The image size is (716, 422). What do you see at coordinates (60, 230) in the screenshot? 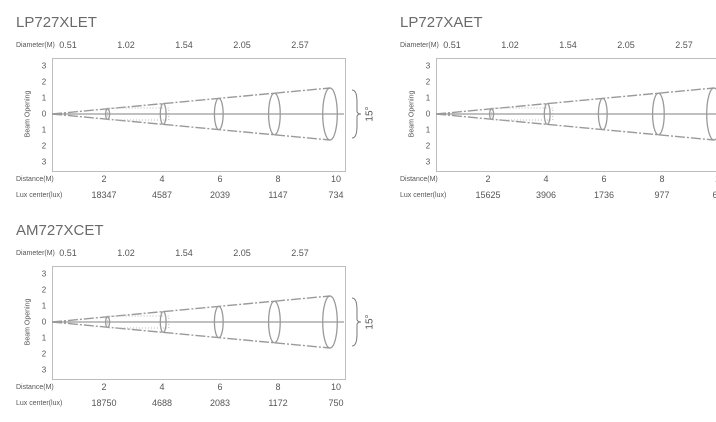
I see `panel-title: AM727XCET` at bounding box center [60, 230].